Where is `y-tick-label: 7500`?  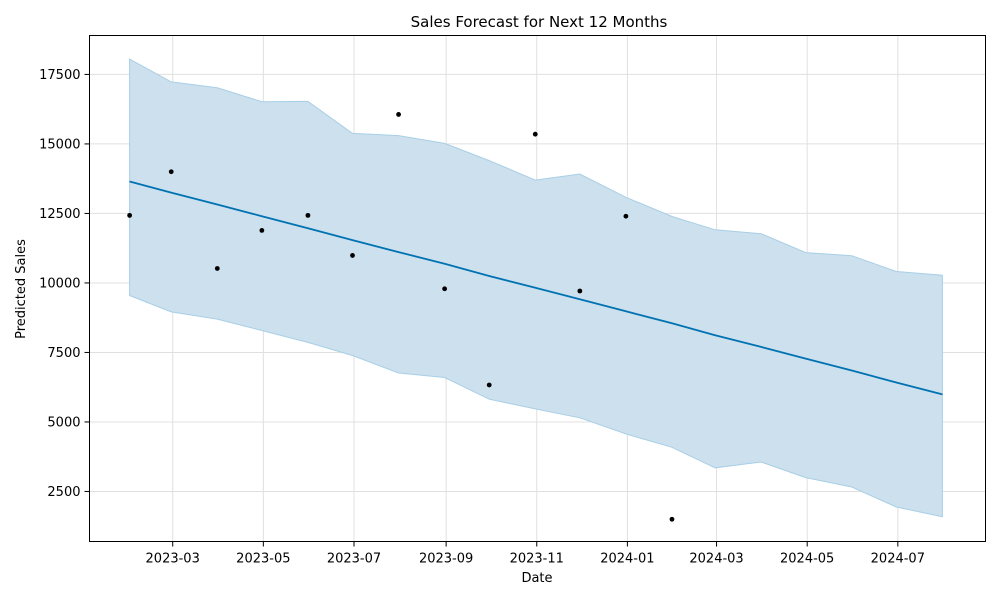 y-tick-label: 7500 is located at coordinates (63, 353).